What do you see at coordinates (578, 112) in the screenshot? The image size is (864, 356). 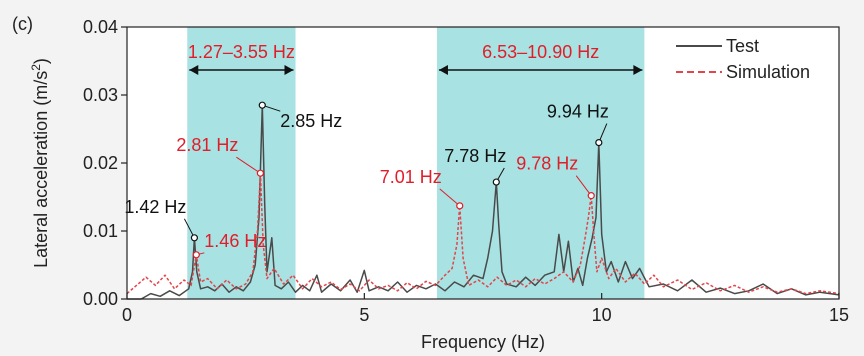 I see `annotation-label-7: 9.94 Hz` at bounding box center [578, 112].